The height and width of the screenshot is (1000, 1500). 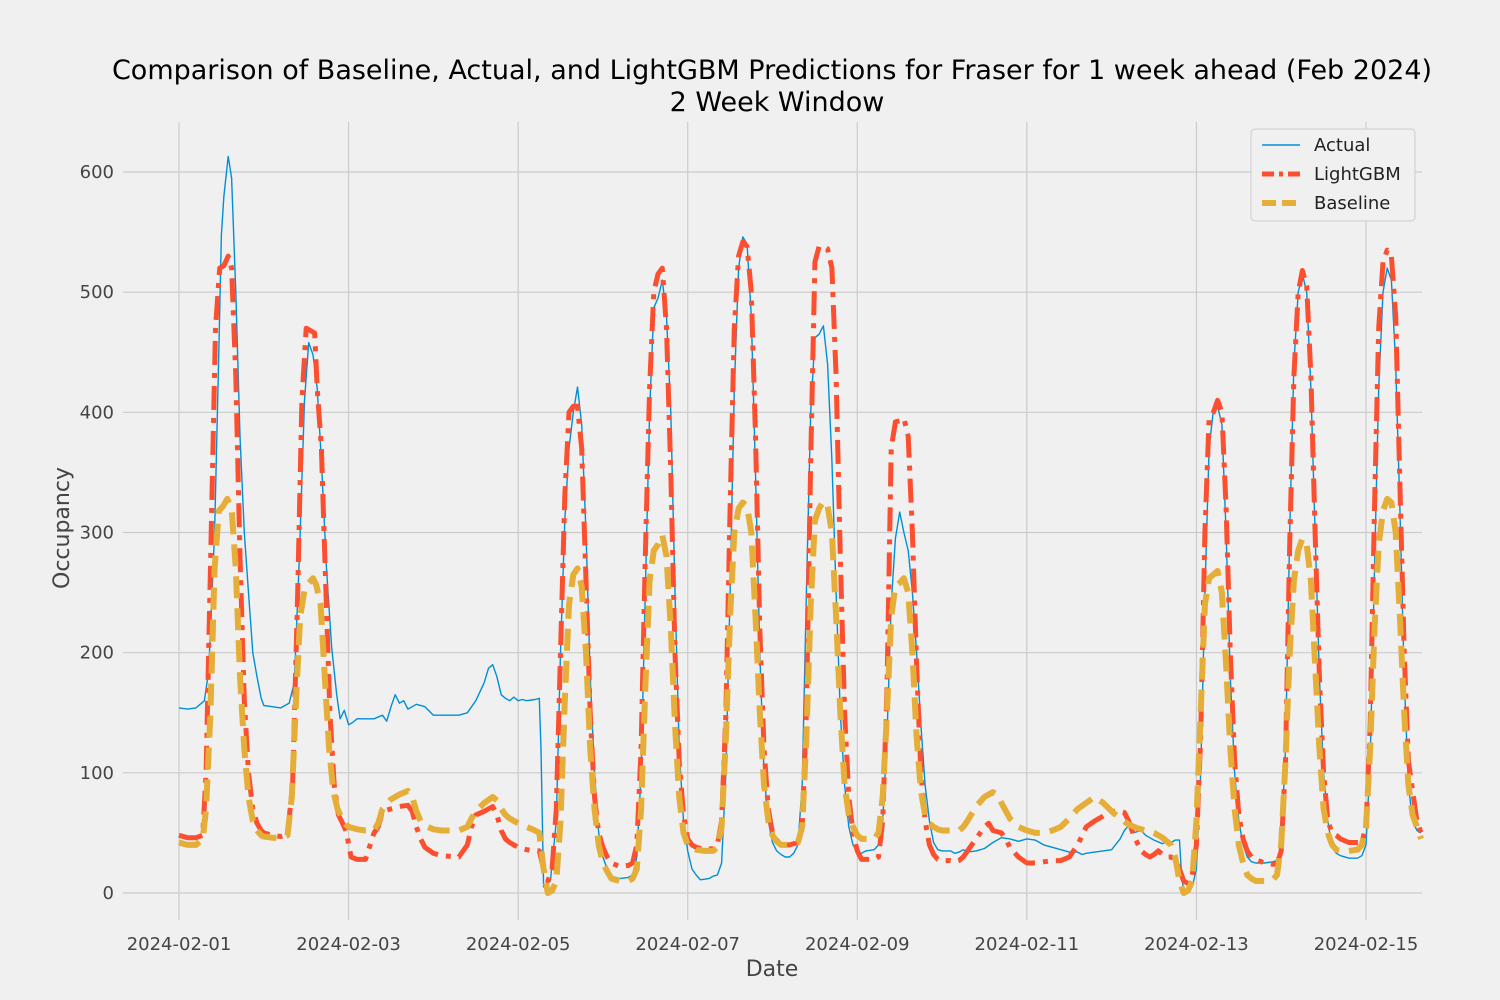 I want to click on legend: Actual LightGBM Baseline, so click(x=1333, y=175).